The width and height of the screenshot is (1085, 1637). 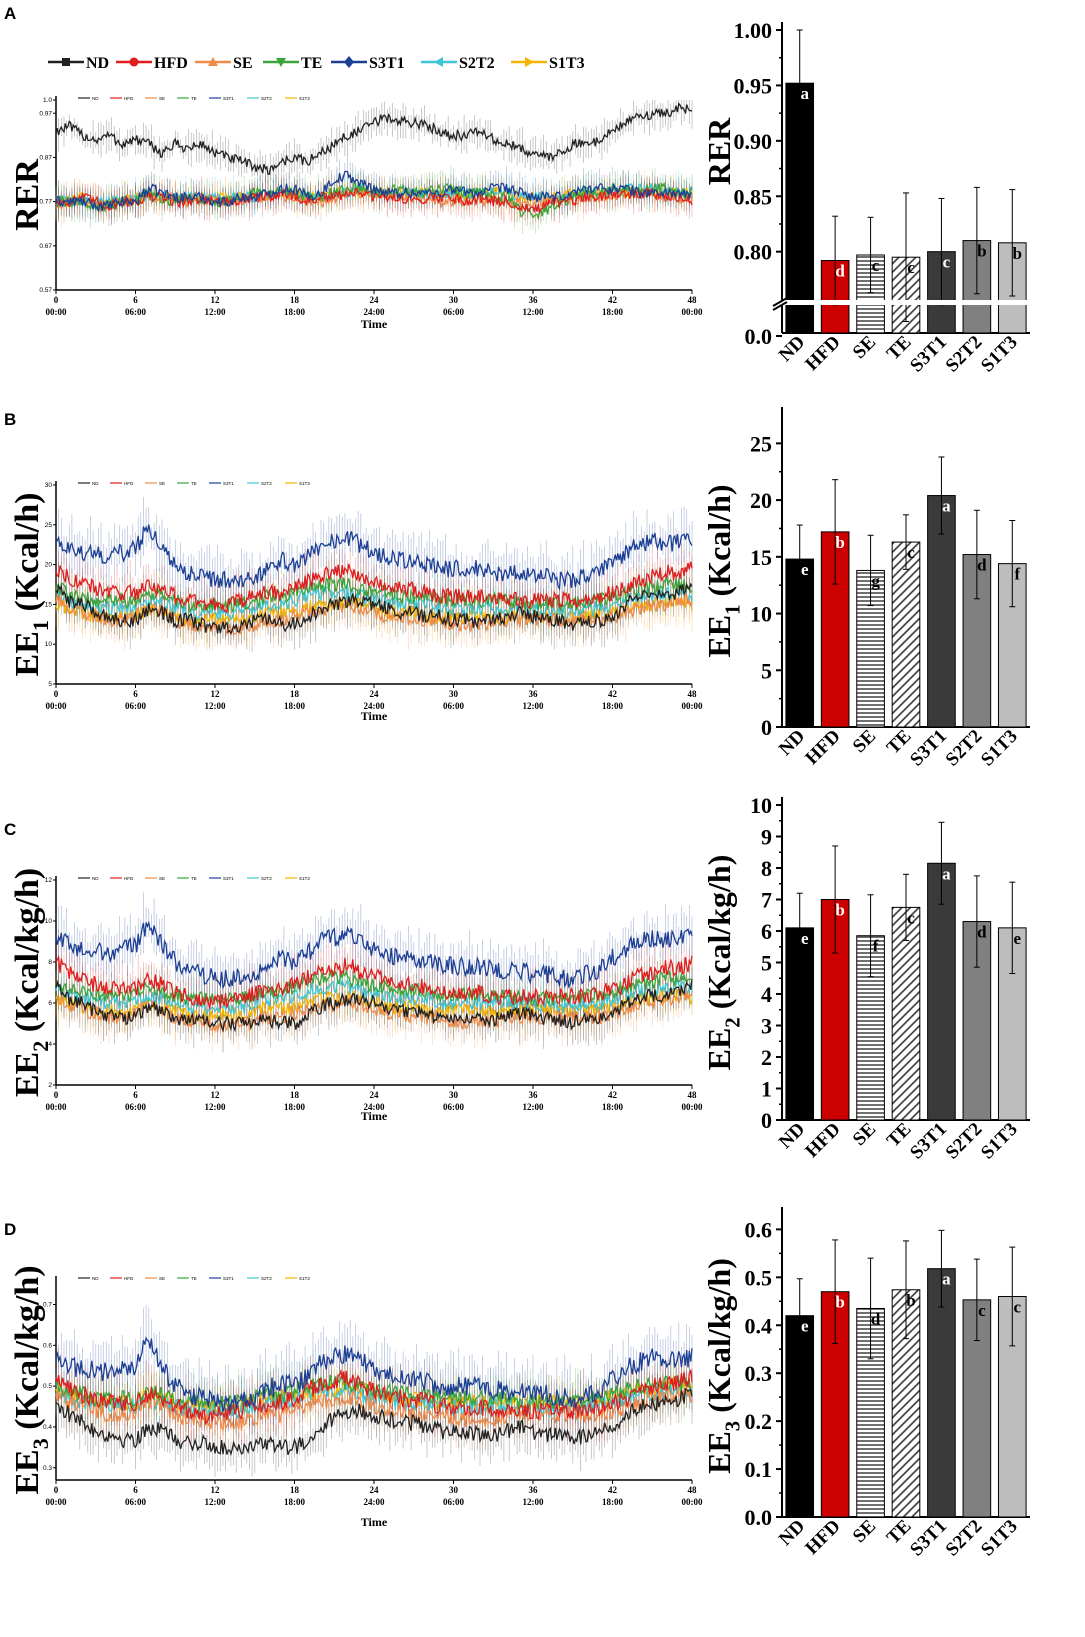 What do you see at coordinates (766, 1057) in the screenshot?
I see `y-tick-label: 2` at bounding box center [766, 1057].